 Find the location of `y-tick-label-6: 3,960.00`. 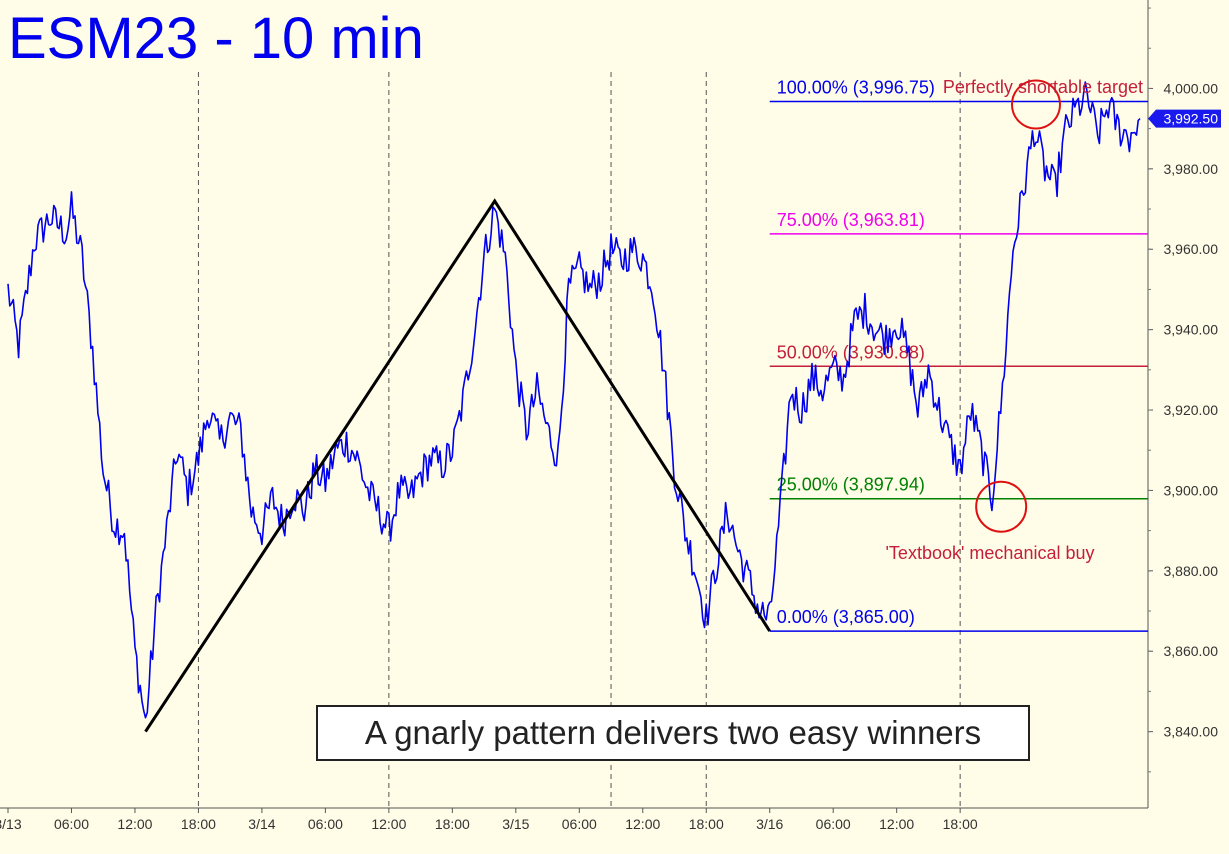

y-tick-label-6: 3,960.00 is located at coordinates (1191, 249).